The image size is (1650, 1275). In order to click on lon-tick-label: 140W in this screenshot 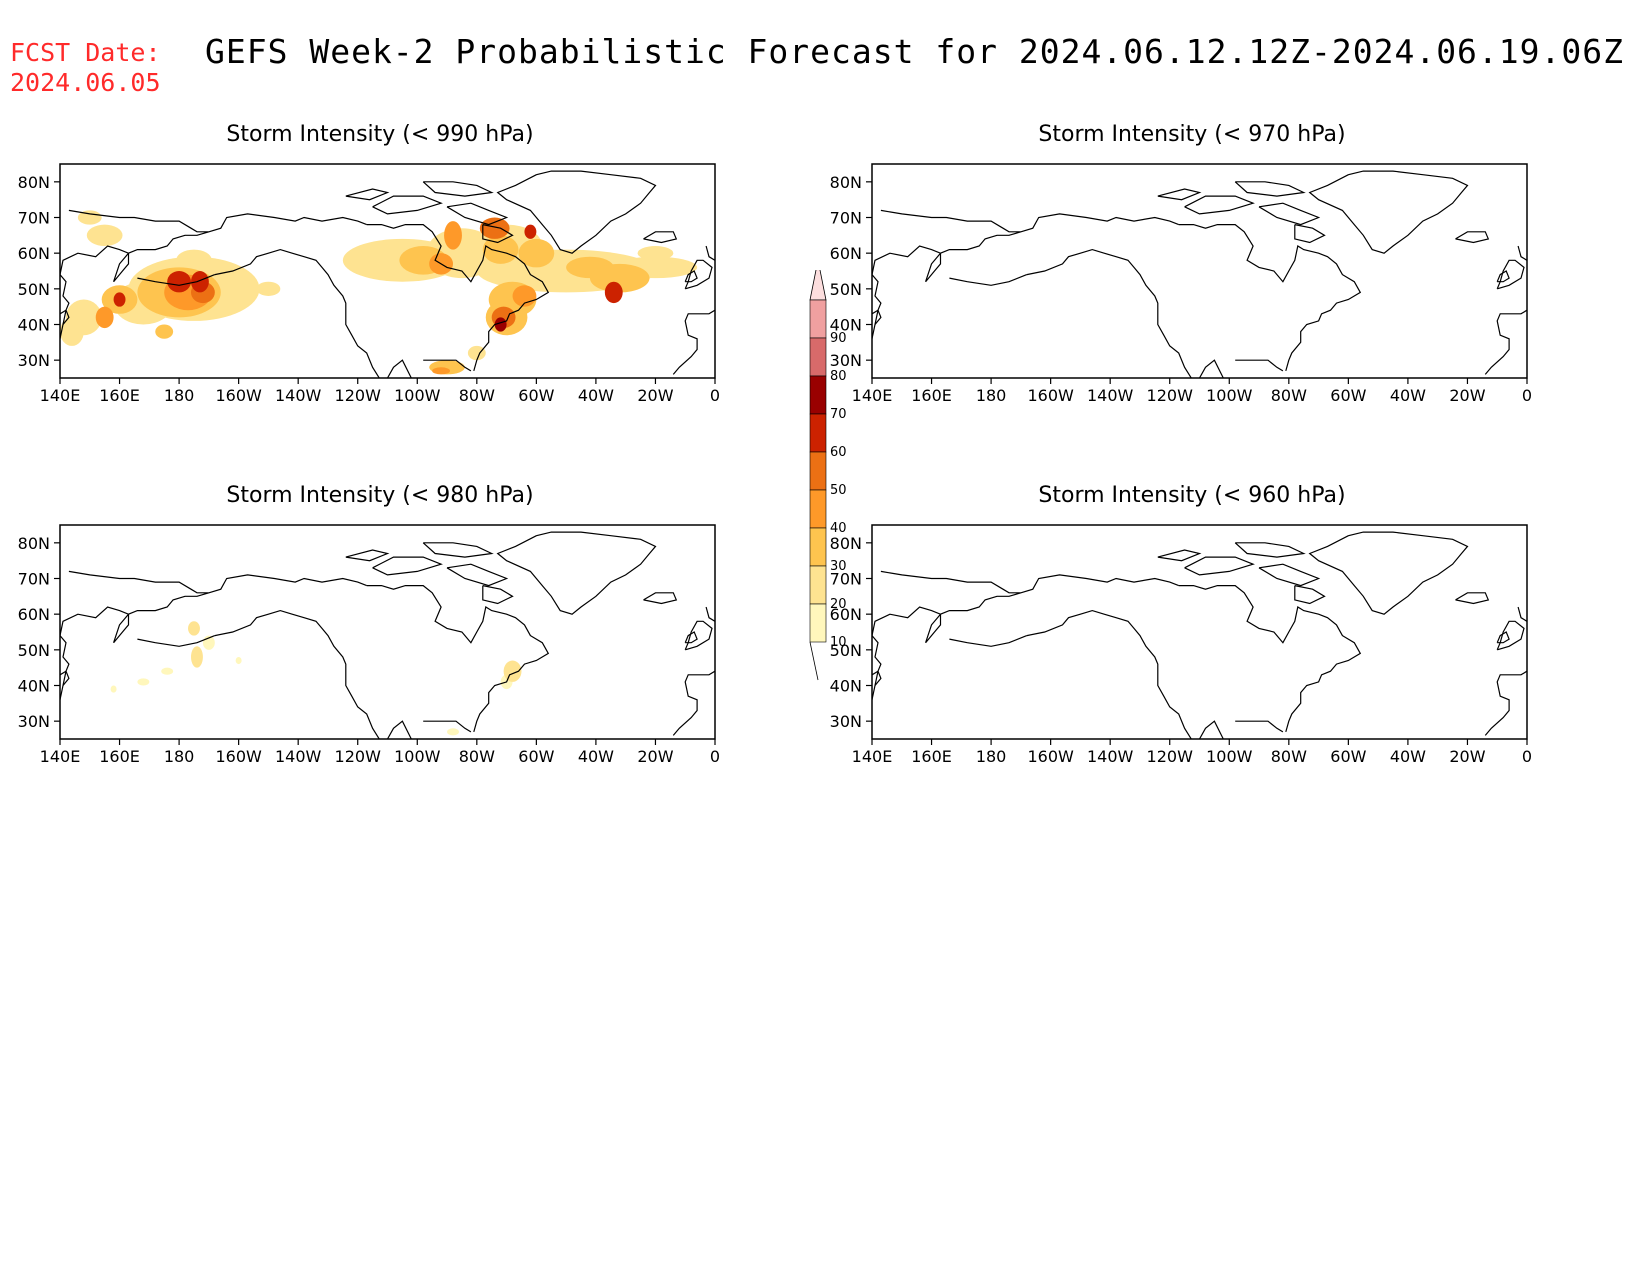, I will do `click(298, 756)`.